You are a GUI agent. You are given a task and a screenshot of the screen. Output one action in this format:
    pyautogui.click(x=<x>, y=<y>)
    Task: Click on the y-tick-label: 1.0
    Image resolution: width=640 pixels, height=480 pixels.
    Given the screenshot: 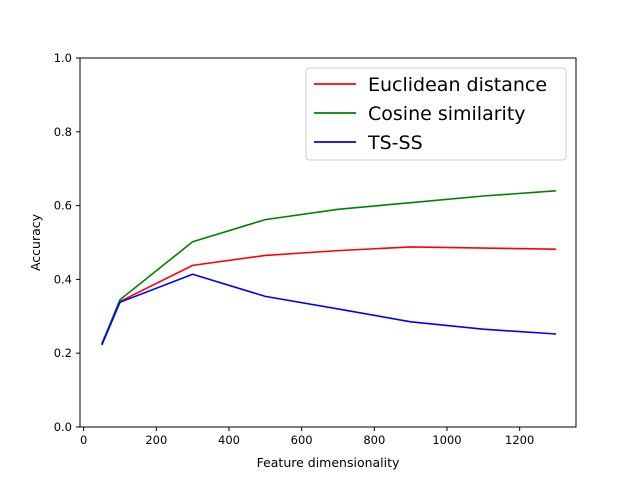 What is the action you would take?
    pyautogui.click(x=63, y=58)
    